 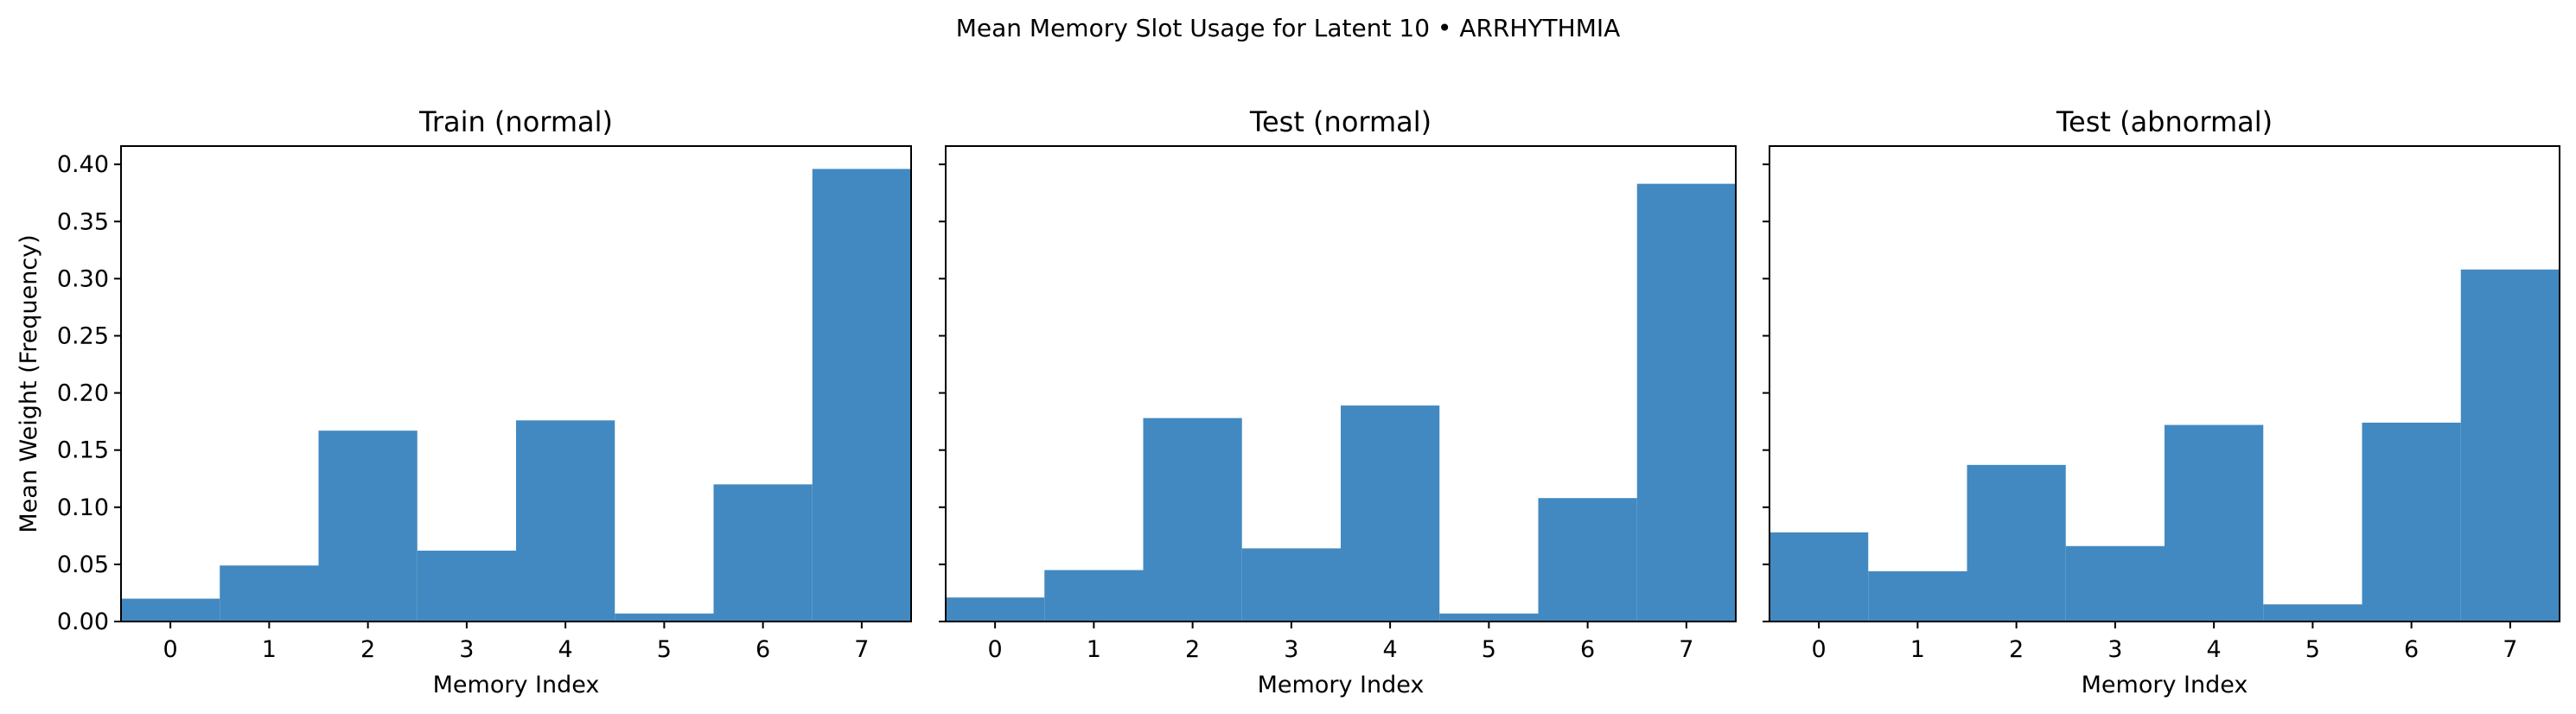 What do you see at coordinates (2164, 121) in the screenshot?
I see `panel-title: Test (abnormal)` at bounding box center [2164, 121].